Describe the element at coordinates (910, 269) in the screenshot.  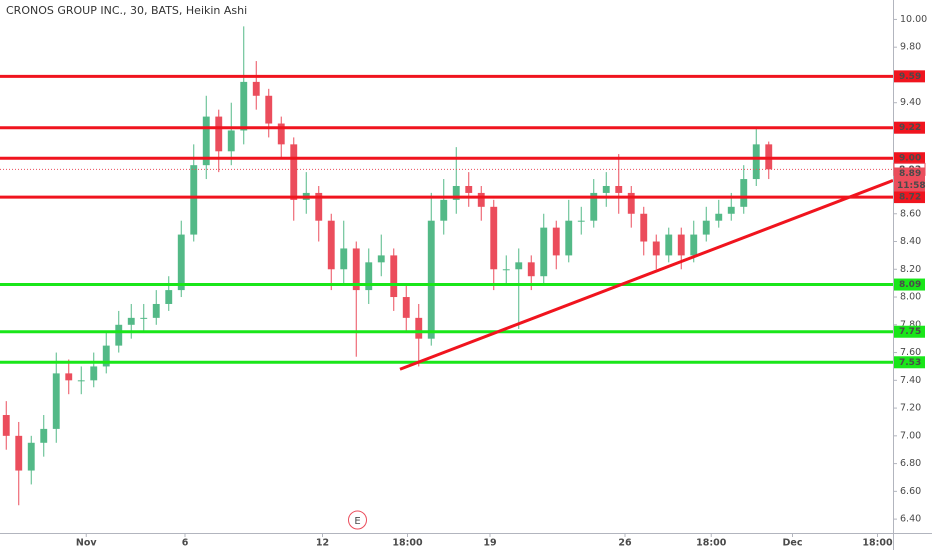
I see `y-tick-label: 8.20` at that location.